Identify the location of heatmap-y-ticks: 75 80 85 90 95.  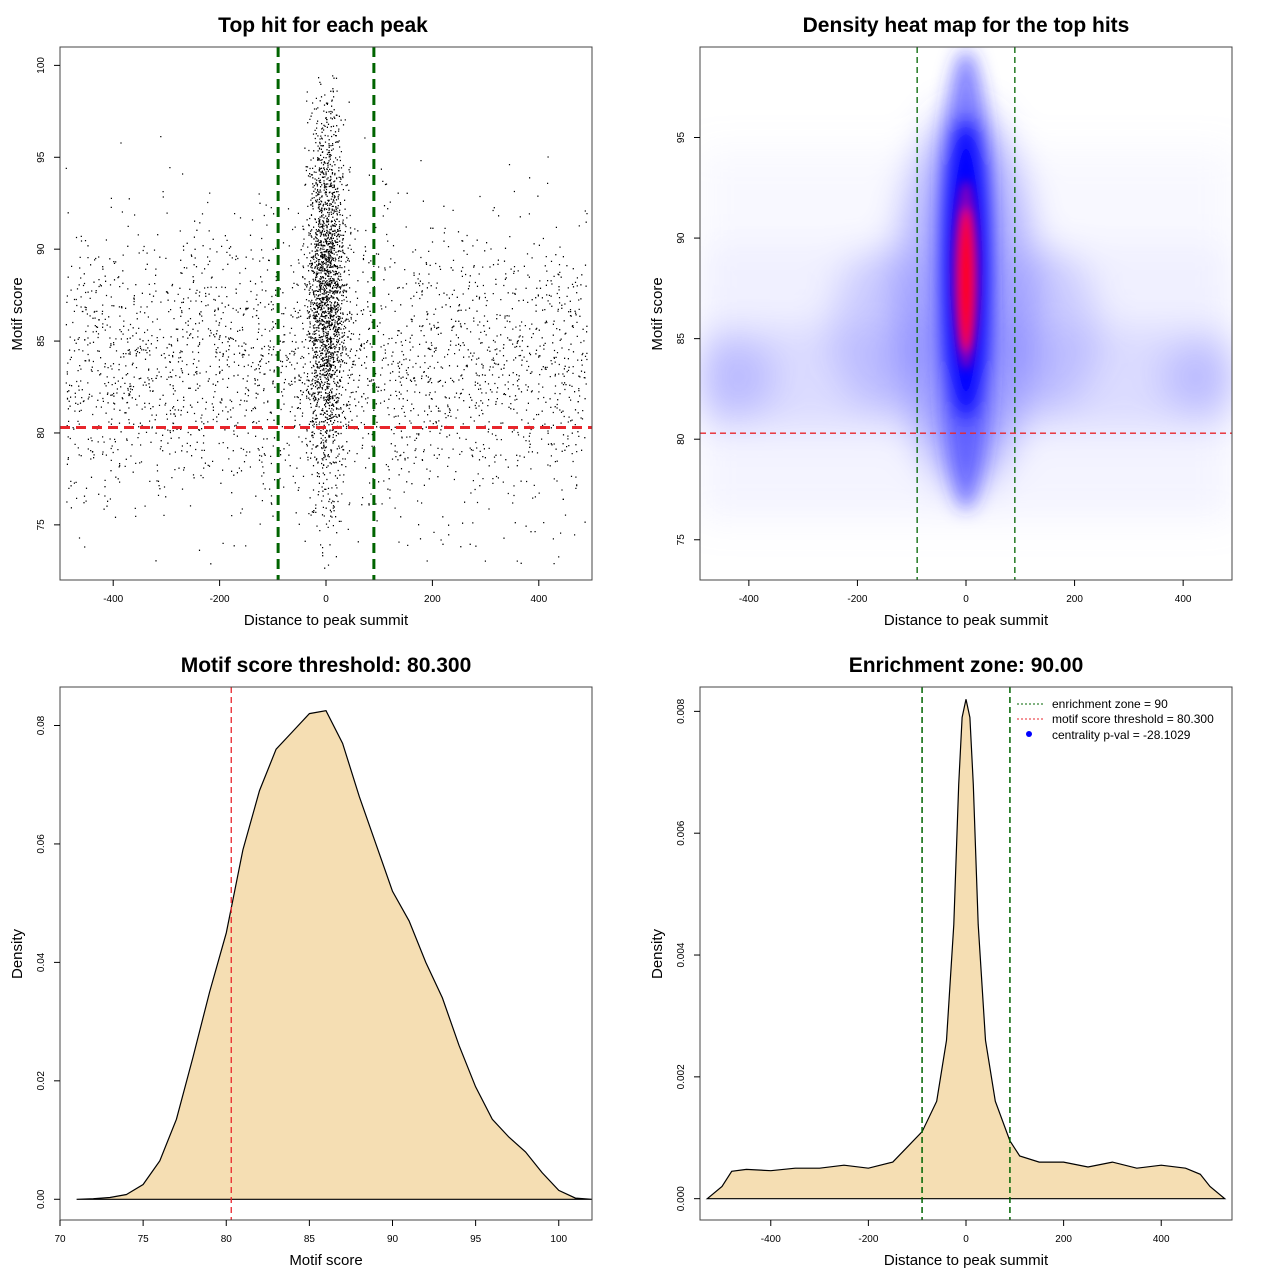
(688, 339).